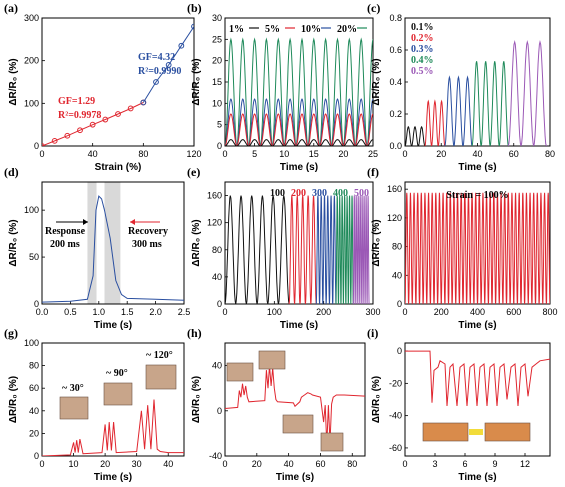 The height and width of the screenshot is (487, 565). I want to click on x-tick-label: 2.5, so click(184, 312).